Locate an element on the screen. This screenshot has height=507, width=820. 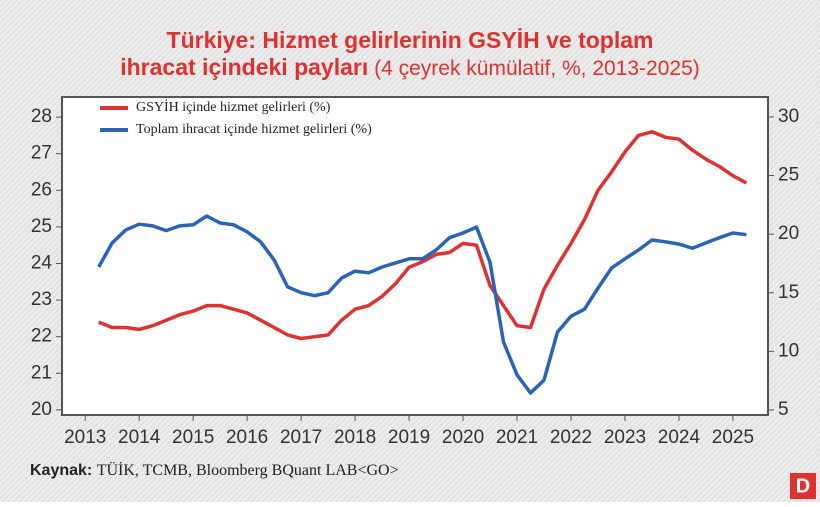
logo-box is located at coordinates (803, 486).